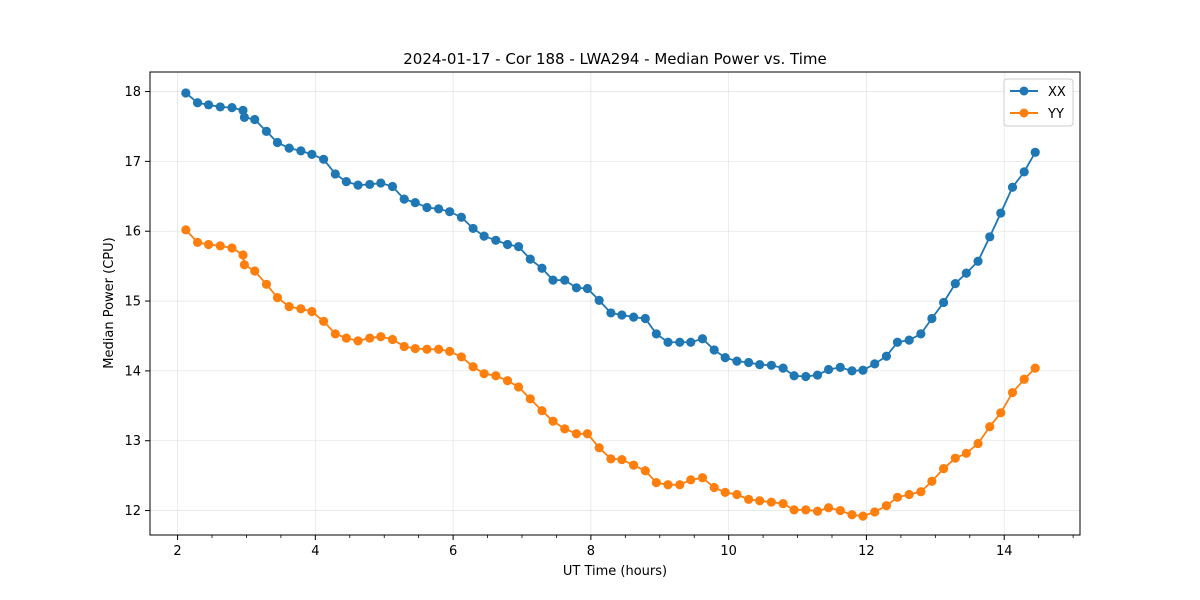 The height and width of the screenshot is (600, 1200). I want to click on x-tick-label: 14, so click(1004, 551).